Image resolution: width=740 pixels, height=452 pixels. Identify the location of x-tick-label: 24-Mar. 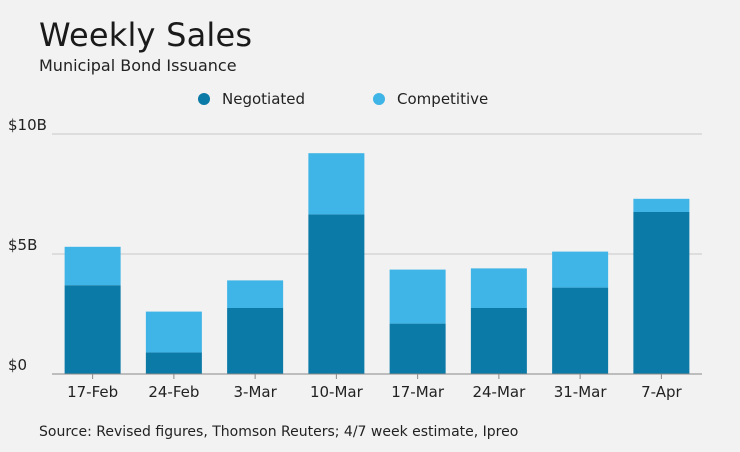
(499, 392).